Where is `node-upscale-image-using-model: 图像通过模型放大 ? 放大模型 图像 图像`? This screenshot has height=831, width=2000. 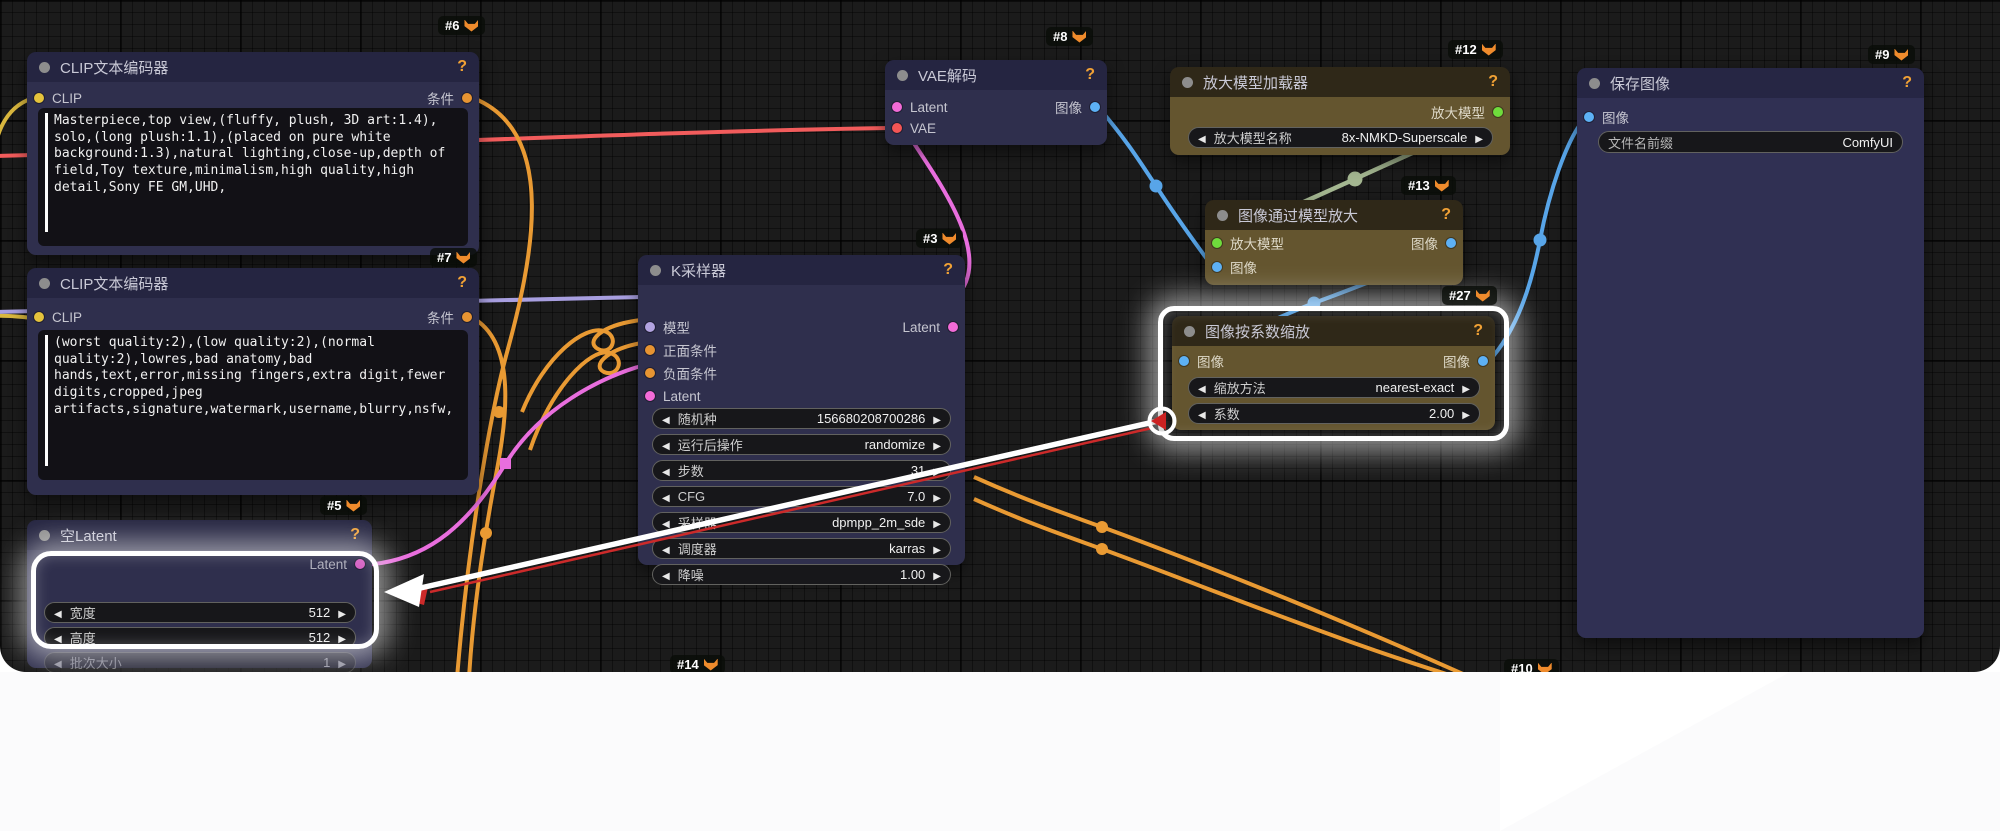 node-upscale-image-using-model: 图像通过模型放大 ? 放大模型 图像 图像 is located at coordinates (1334, 242).